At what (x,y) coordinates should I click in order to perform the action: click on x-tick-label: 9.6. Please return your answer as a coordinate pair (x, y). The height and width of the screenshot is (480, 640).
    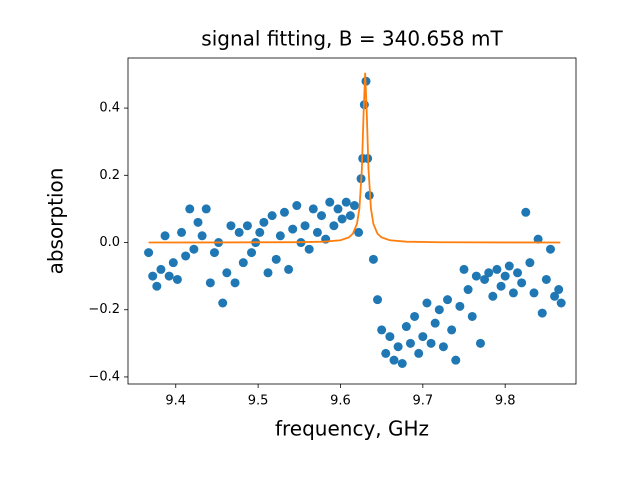
    Looking at the image, I should click on (340, 401).